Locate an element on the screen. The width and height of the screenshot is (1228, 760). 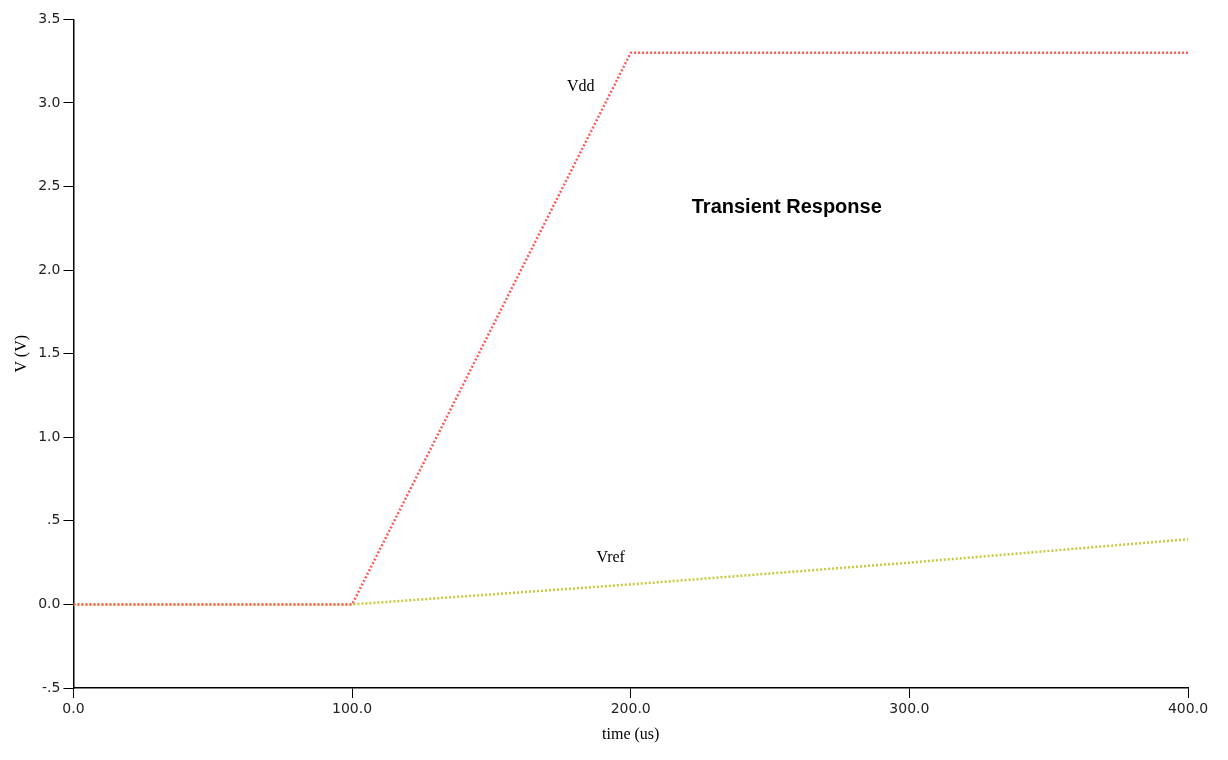
y-tick-label: 3.5 is located at coordinates (49, 18).